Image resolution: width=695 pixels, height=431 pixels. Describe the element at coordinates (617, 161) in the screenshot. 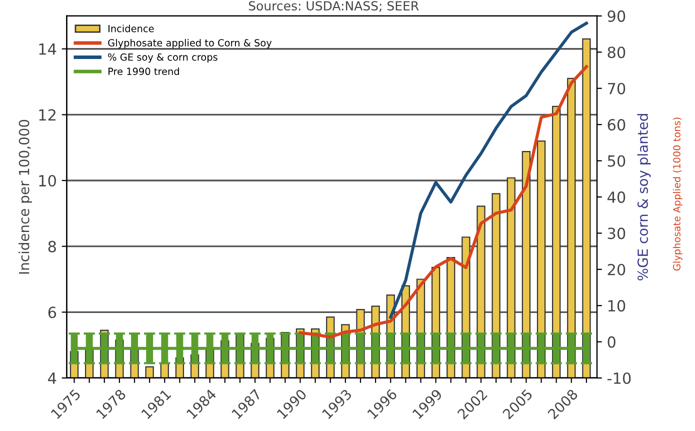

I see `y2-tick-label: 50` at that location.